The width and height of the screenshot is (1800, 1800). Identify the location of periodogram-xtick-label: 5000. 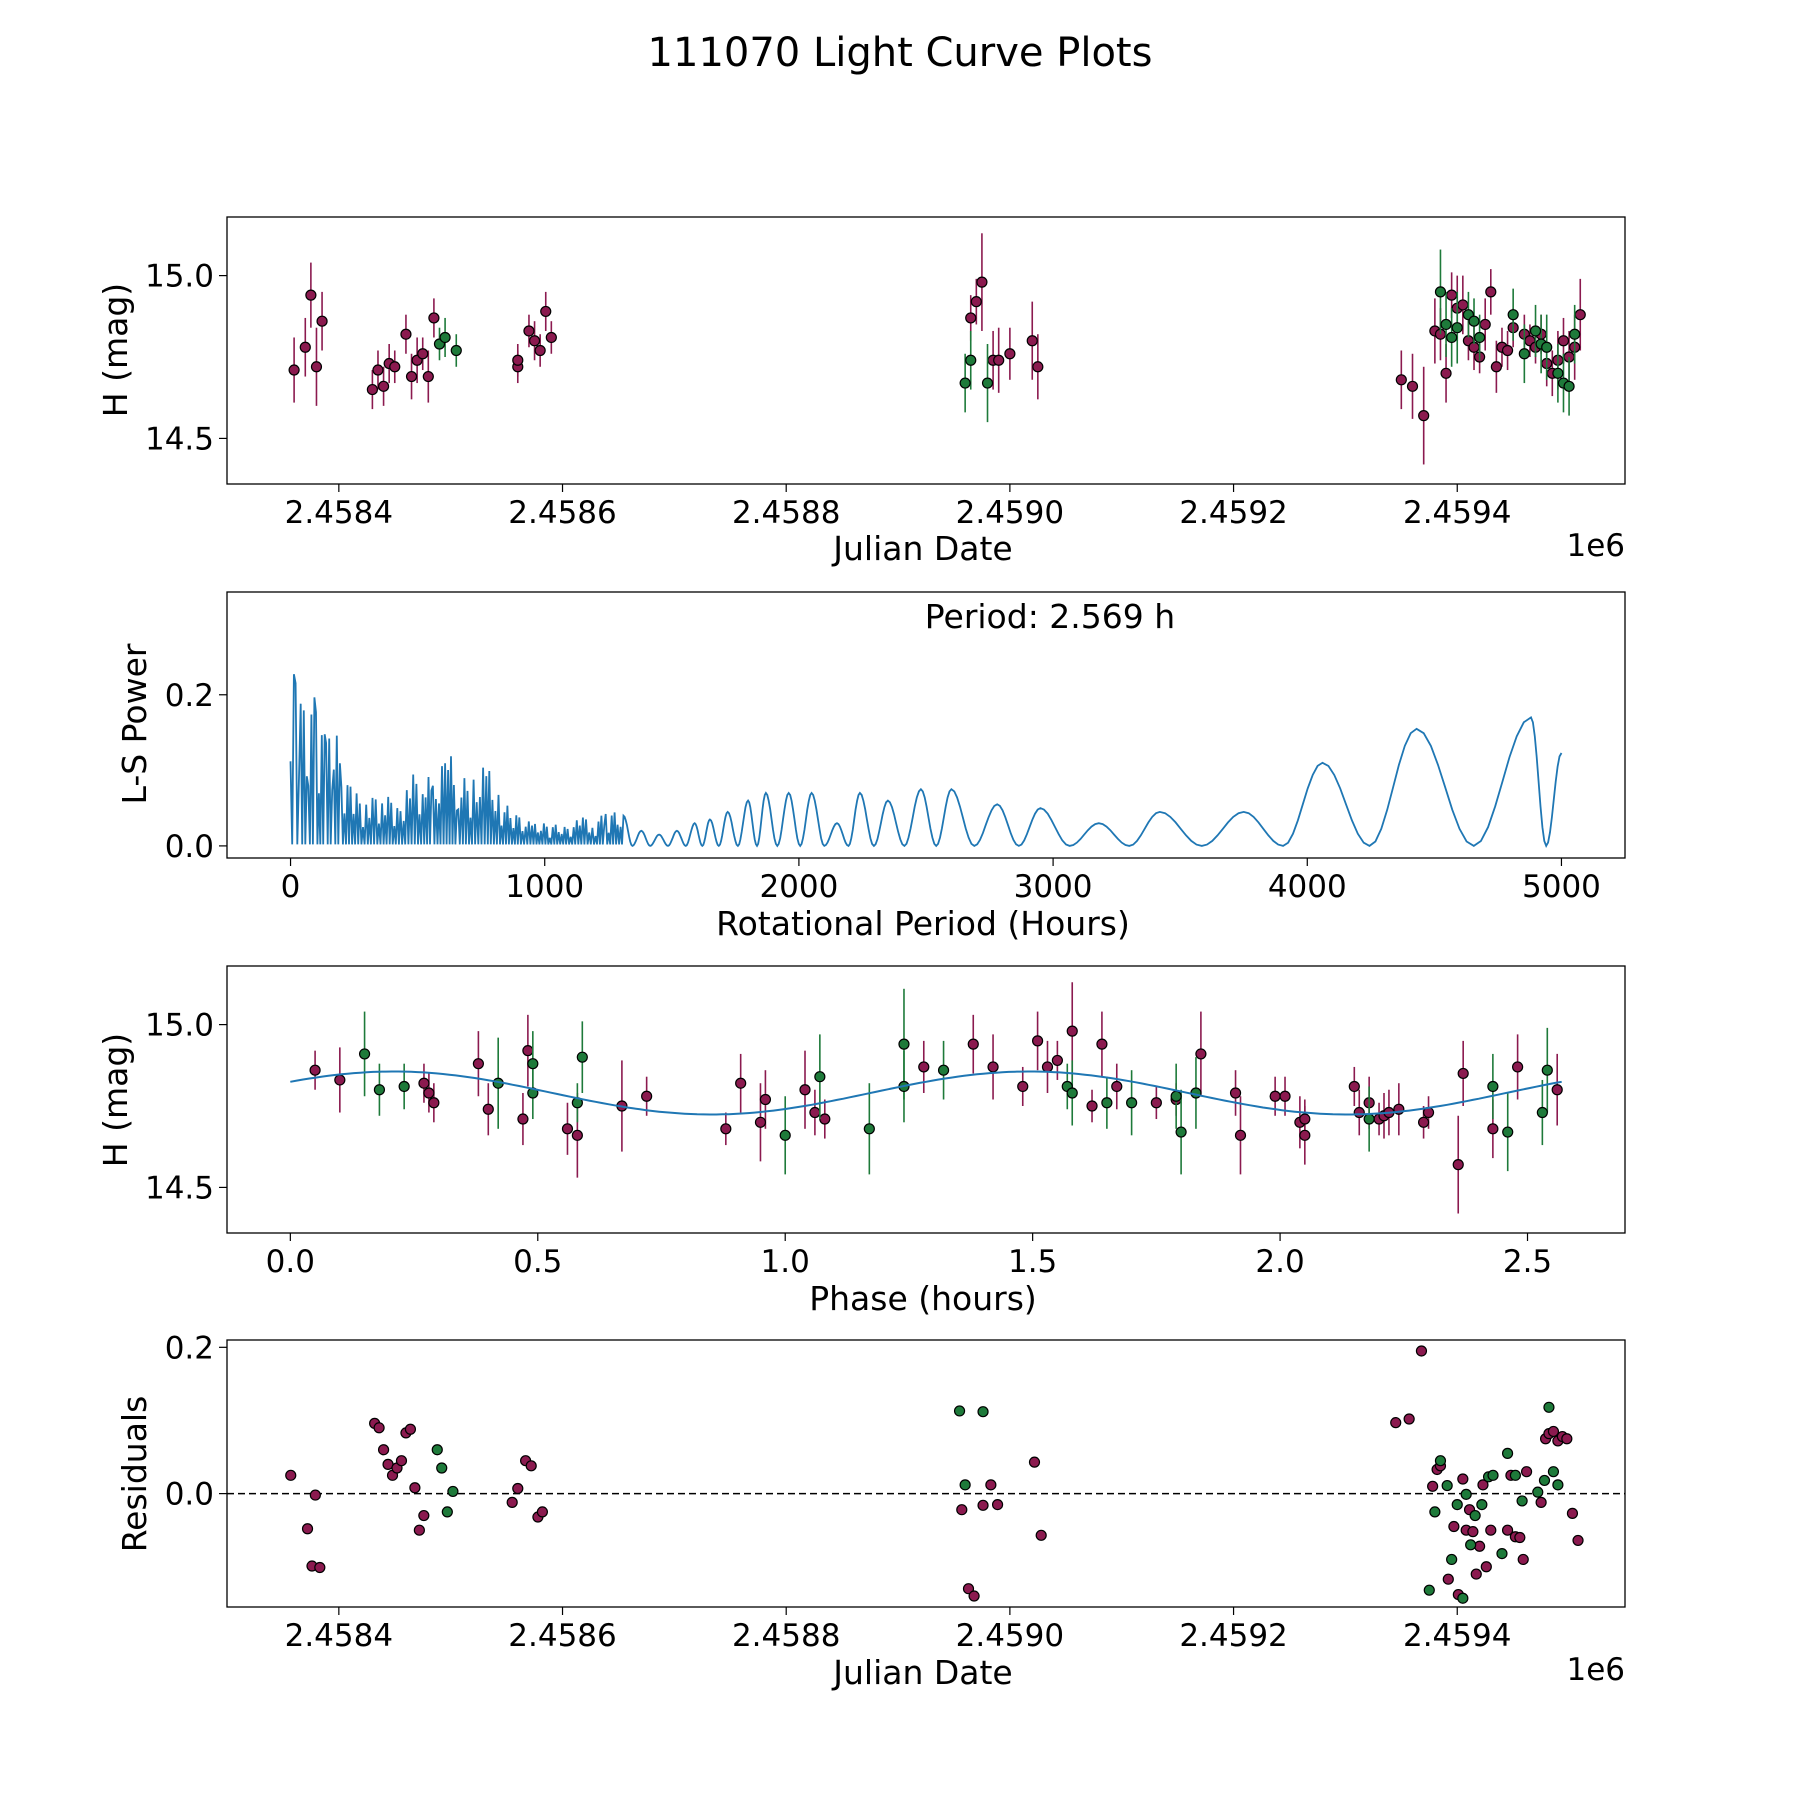
(1561, 887).